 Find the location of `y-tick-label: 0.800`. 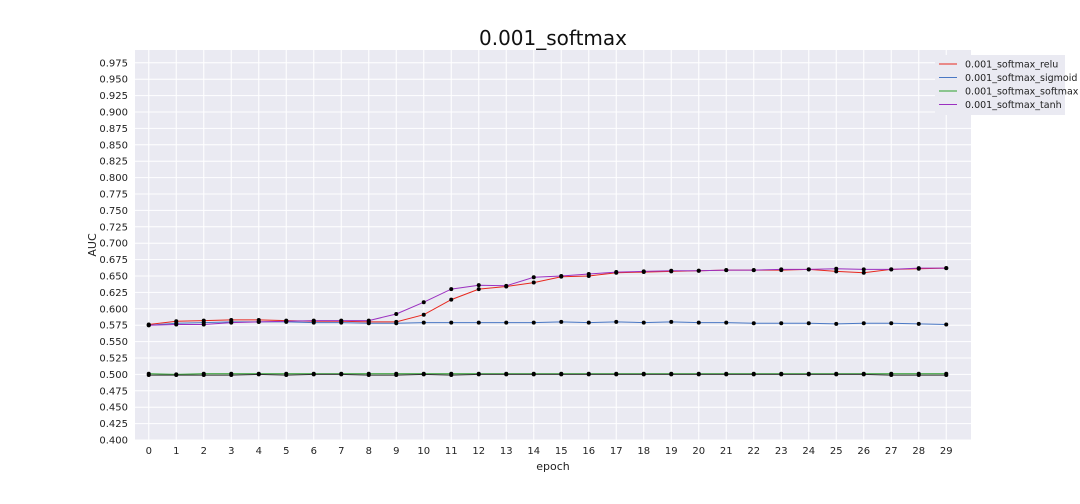

y-tick-label: 0.800 is located at coordinates (113, 178).